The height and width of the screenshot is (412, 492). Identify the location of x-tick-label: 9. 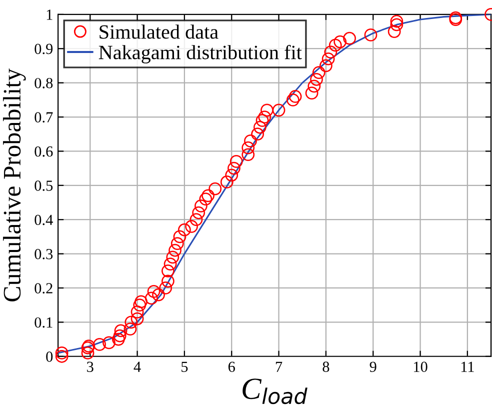
(373, 367).